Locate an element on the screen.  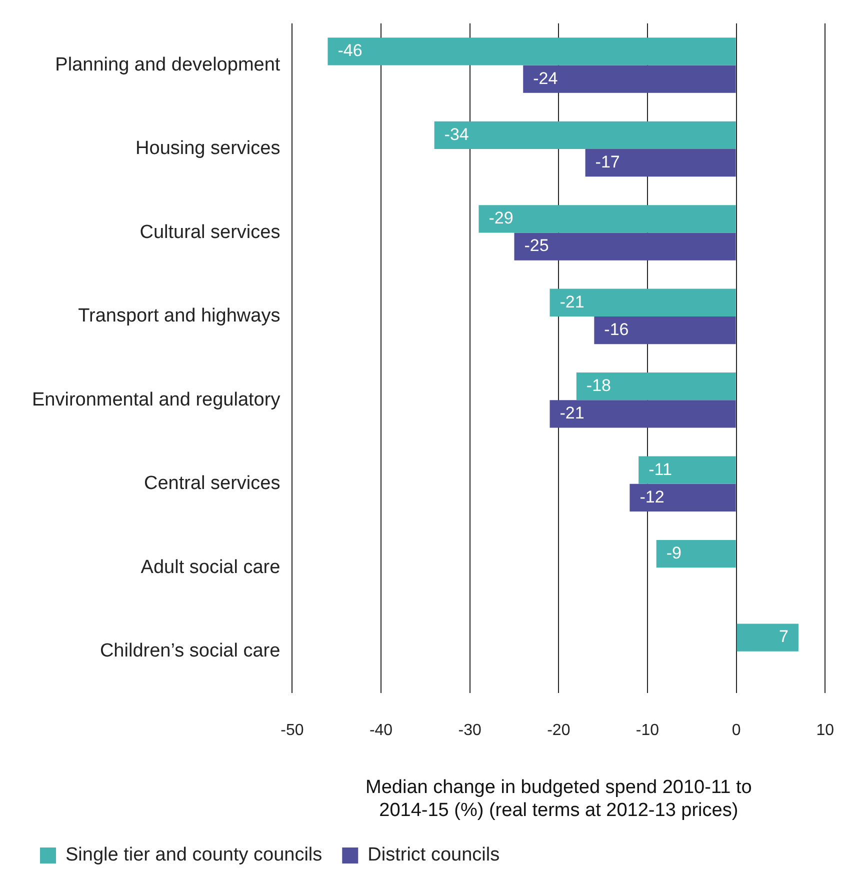
data-label: -18 is located at coordinates (598, 386).